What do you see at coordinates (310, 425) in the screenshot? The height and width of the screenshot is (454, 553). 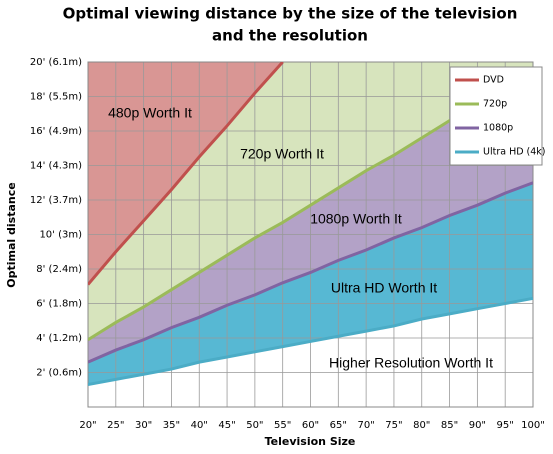 I see `x-tick-label: 60"` at bounding box center [310, 425].